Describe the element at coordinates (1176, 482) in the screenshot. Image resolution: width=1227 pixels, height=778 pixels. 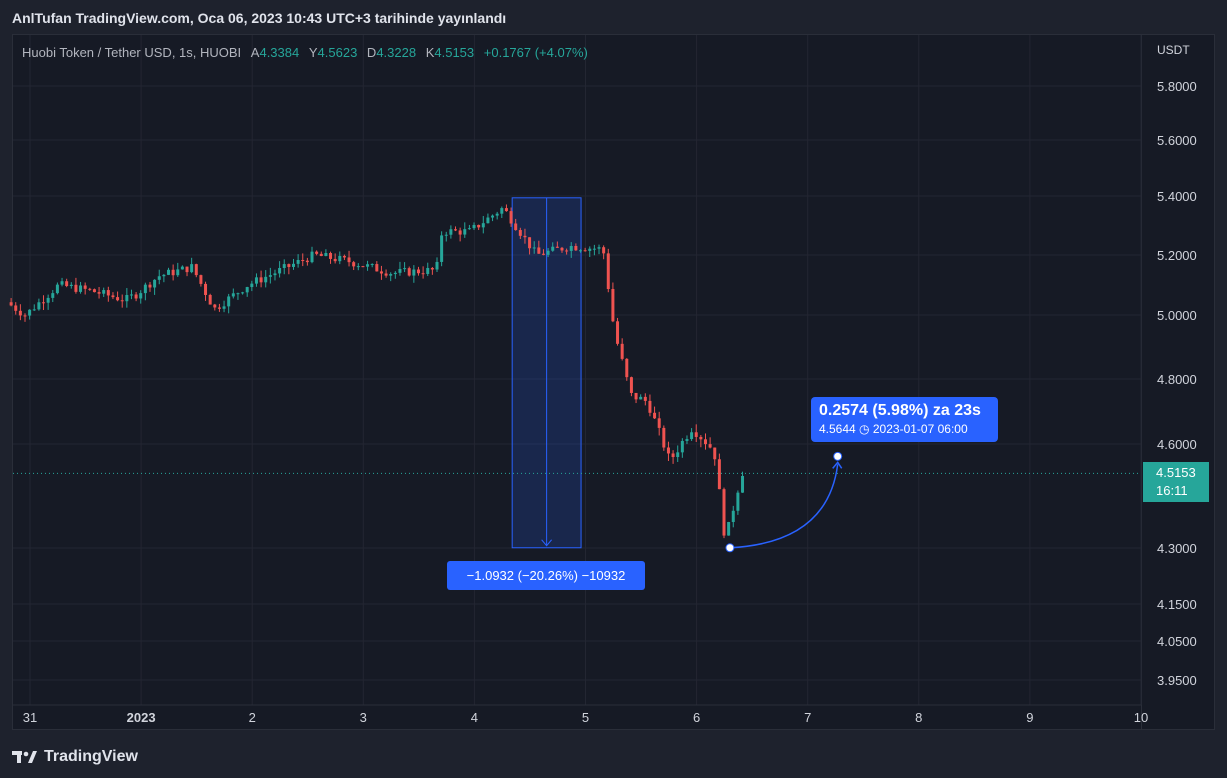
I see `last-price-badge: 4.5153 16:11` at that location.